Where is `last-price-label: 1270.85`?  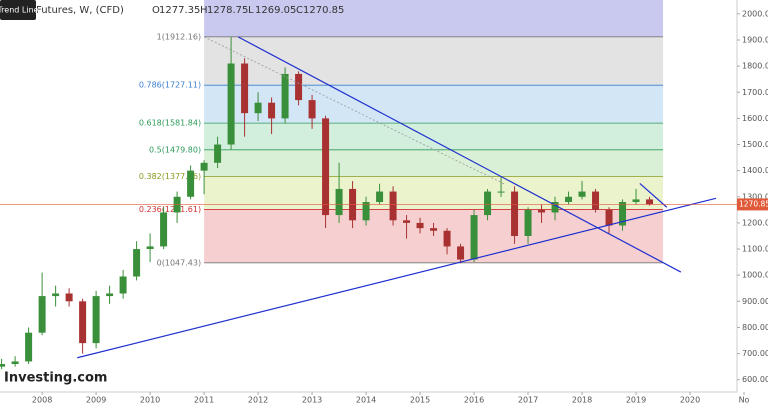
last-price-label: 1270.85 is located at coordinates (753, 203).